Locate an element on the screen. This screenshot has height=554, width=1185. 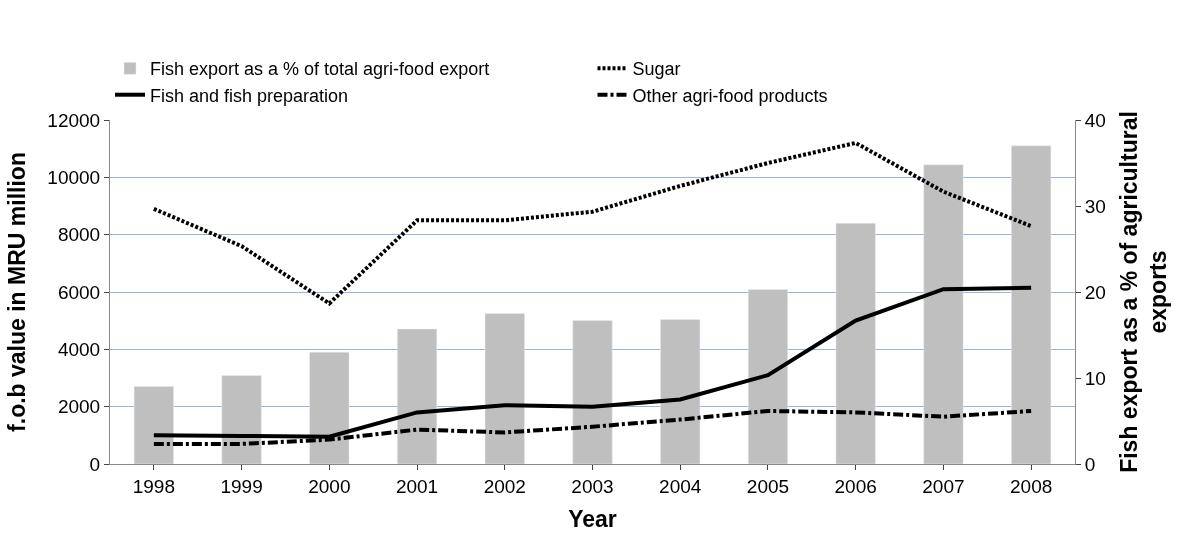
x-tick-label: 2001 is located at coordinates (417, 486).